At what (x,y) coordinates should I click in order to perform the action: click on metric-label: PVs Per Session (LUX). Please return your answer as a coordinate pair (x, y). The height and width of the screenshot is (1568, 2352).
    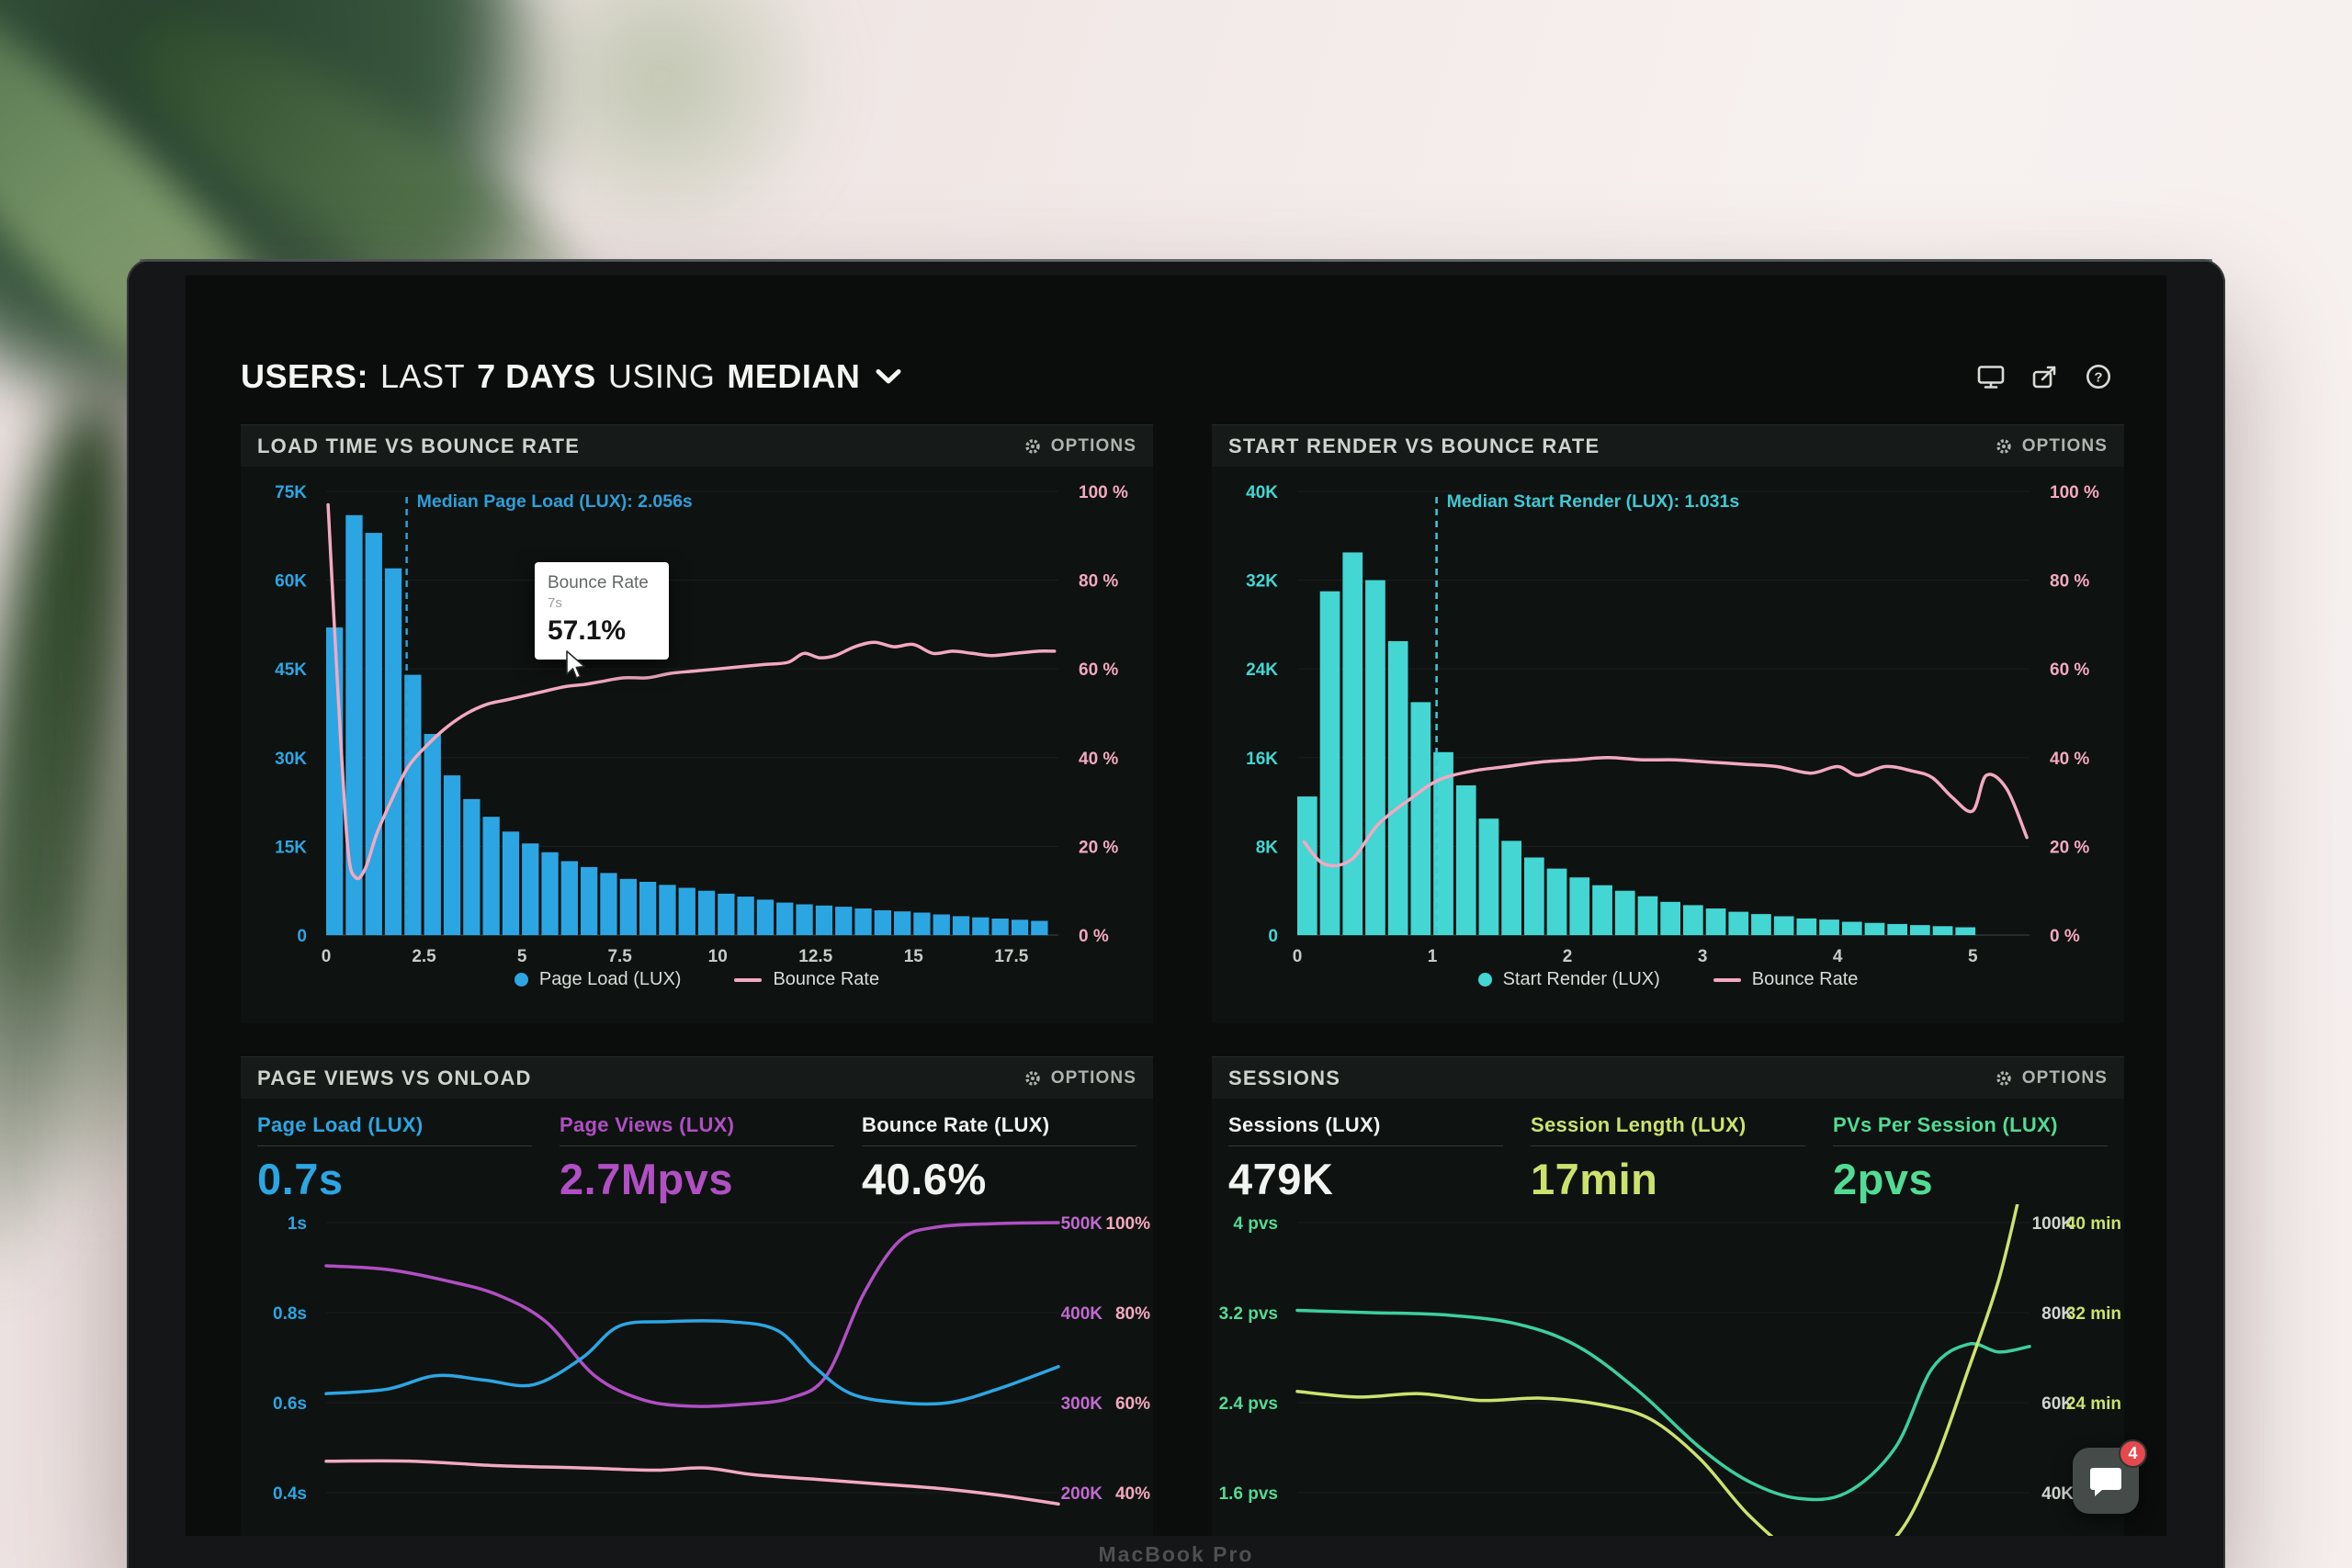
    Looking at the image, I should click on (1945, 1125).